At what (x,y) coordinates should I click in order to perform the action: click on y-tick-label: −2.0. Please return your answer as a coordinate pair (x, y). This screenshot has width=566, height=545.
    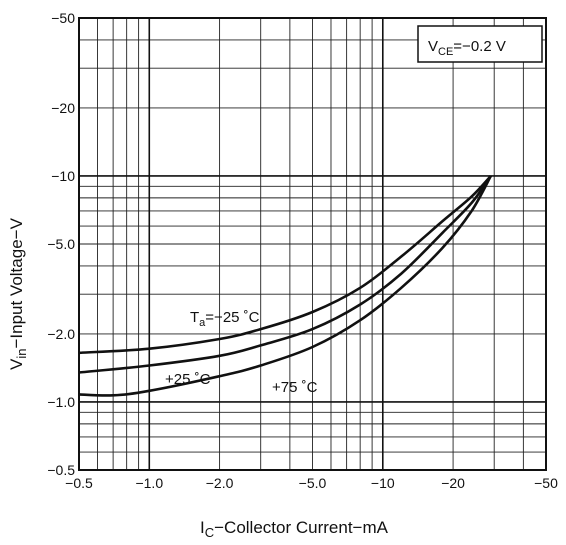
    Looking at the image, I should click on (61, 334).